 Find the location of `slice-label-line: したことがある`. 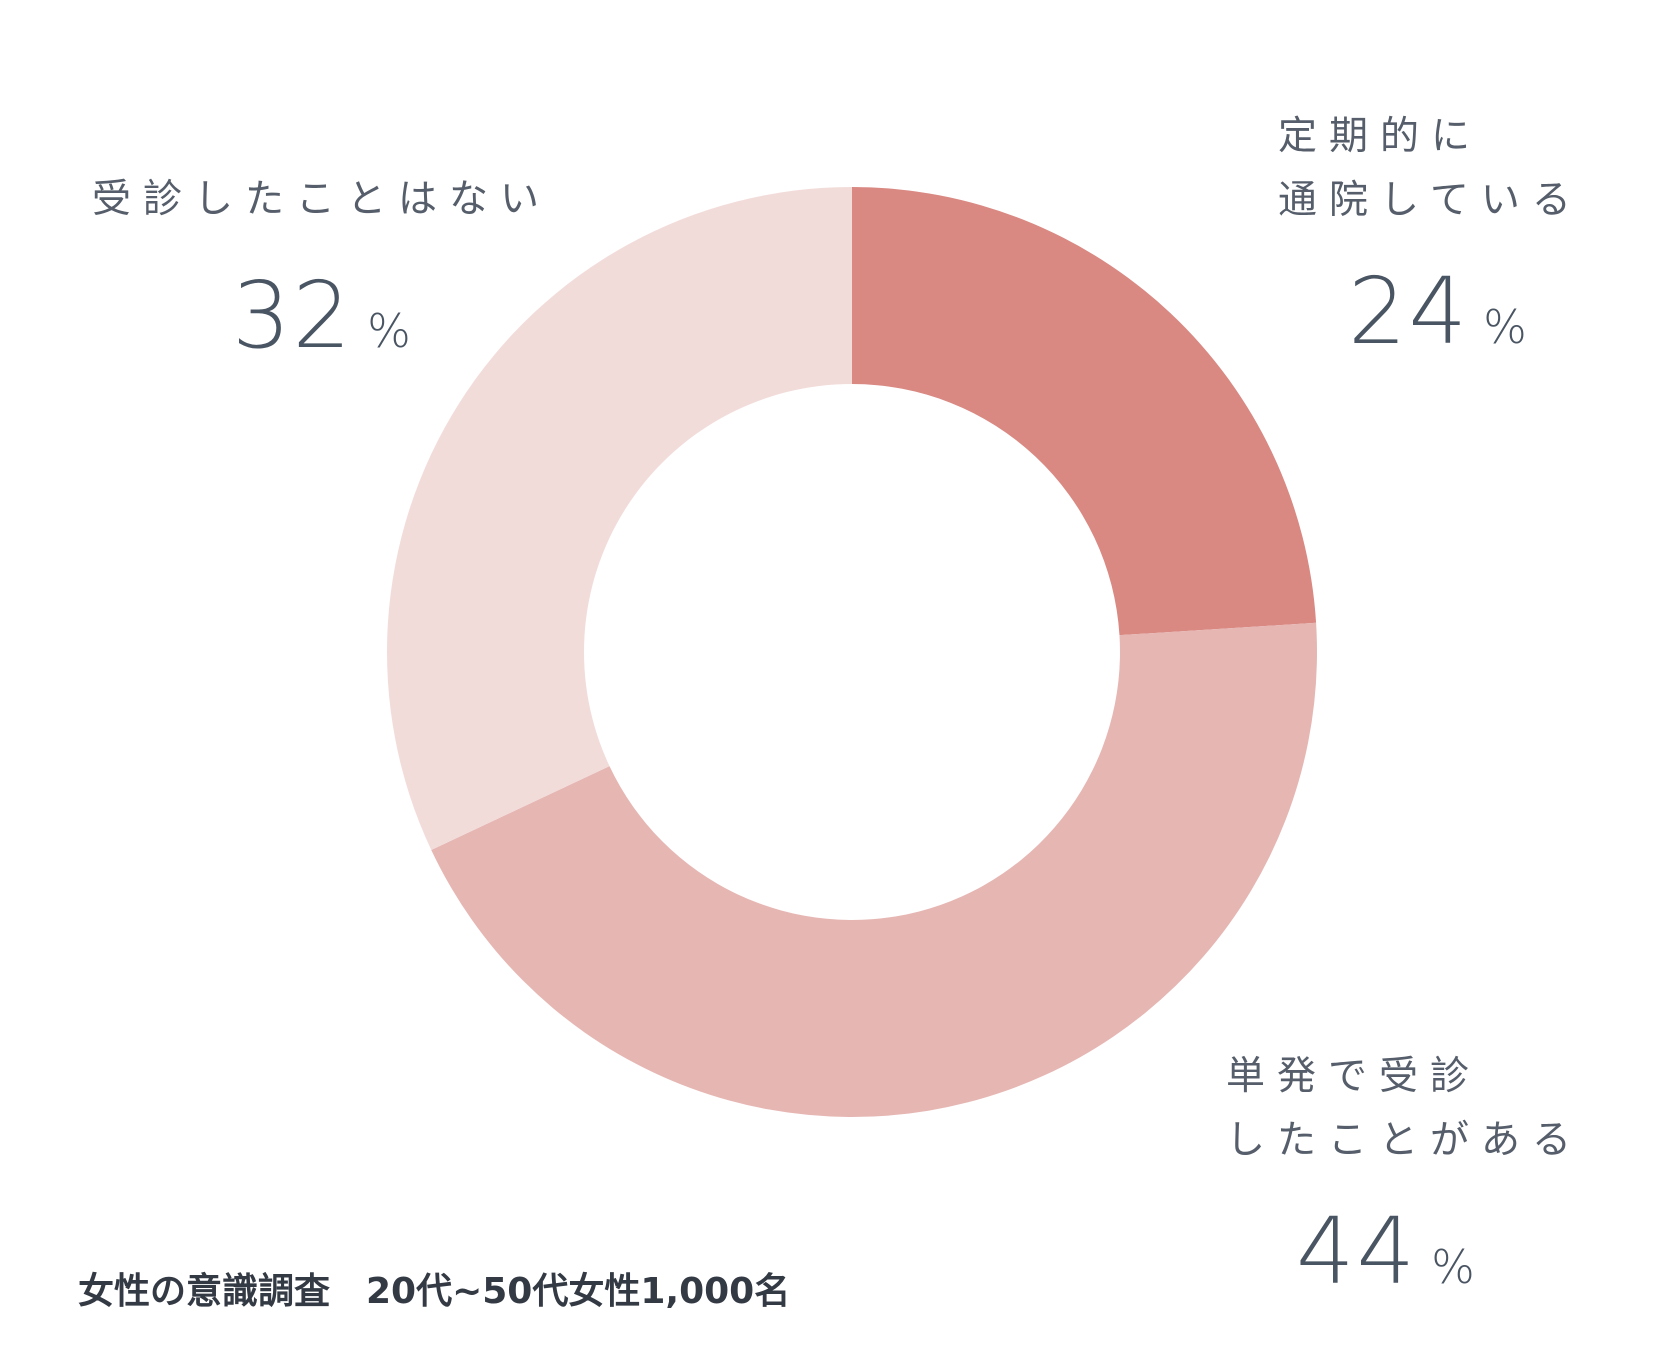

slice-label-line: したことがある is located at coordinates (1405, 1140).